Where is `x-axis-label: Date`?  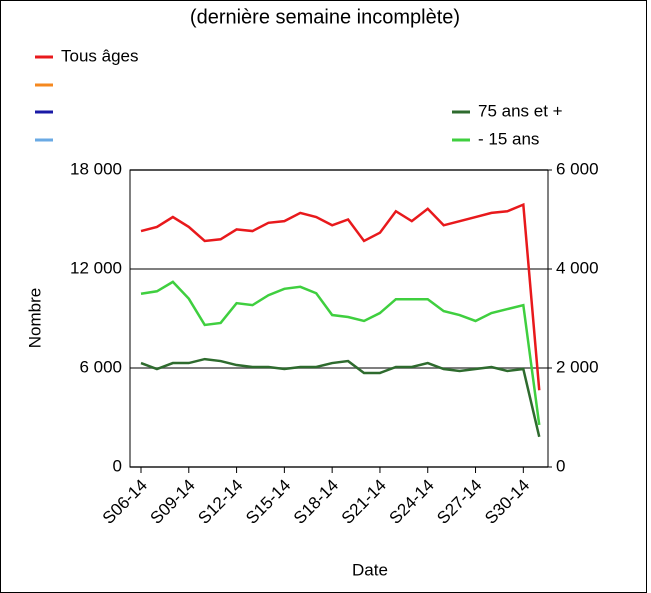 x-axis-label: Date is located at coordinates (370, 569).